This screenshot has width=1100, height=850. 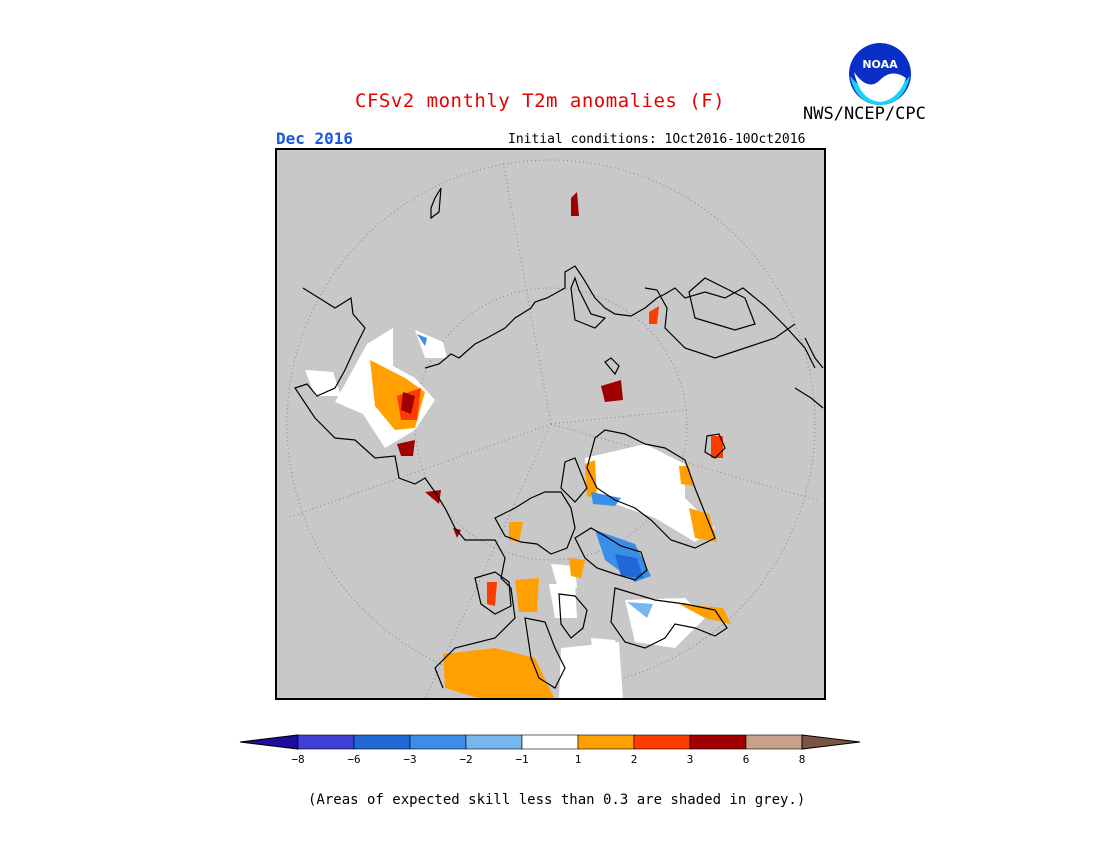 I want to click on noaa-logo: NOAA, so click(x=880, y=74).